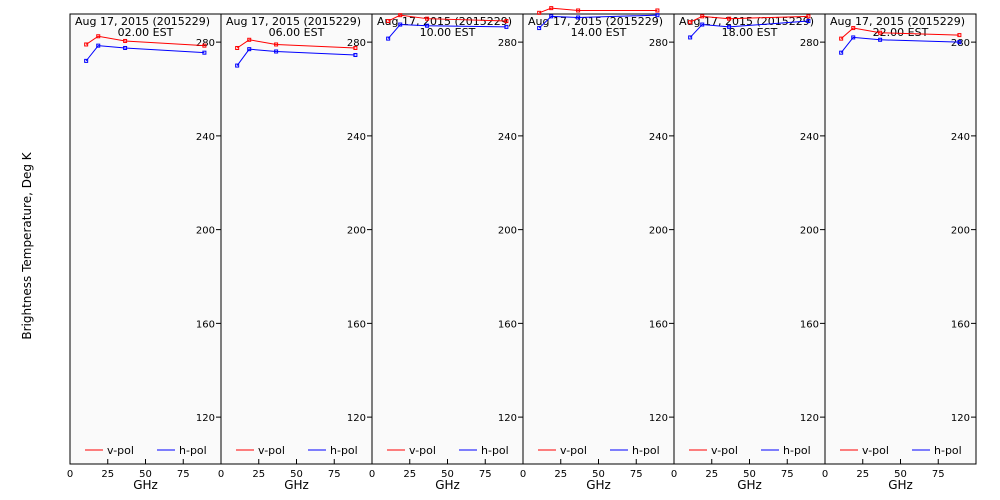 This screenshot has width=1000, height=500. I want to click on panel-subtitle: 22.00 EST, so click(901, 32).